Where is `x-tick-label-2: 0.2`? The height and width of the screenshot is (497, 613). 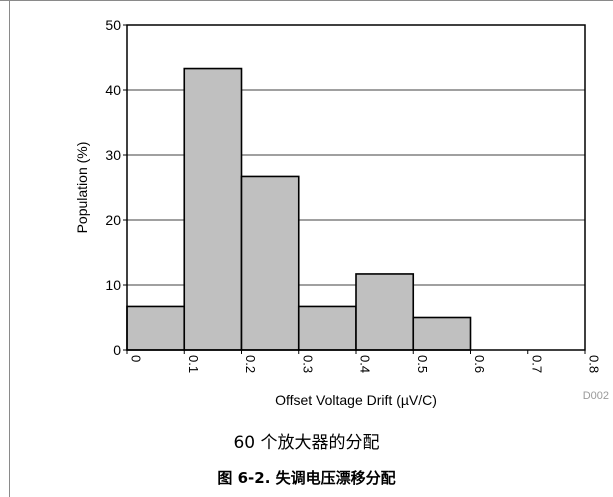 x-tick-label-2: 0.2 is located at coordinates (250, 364).